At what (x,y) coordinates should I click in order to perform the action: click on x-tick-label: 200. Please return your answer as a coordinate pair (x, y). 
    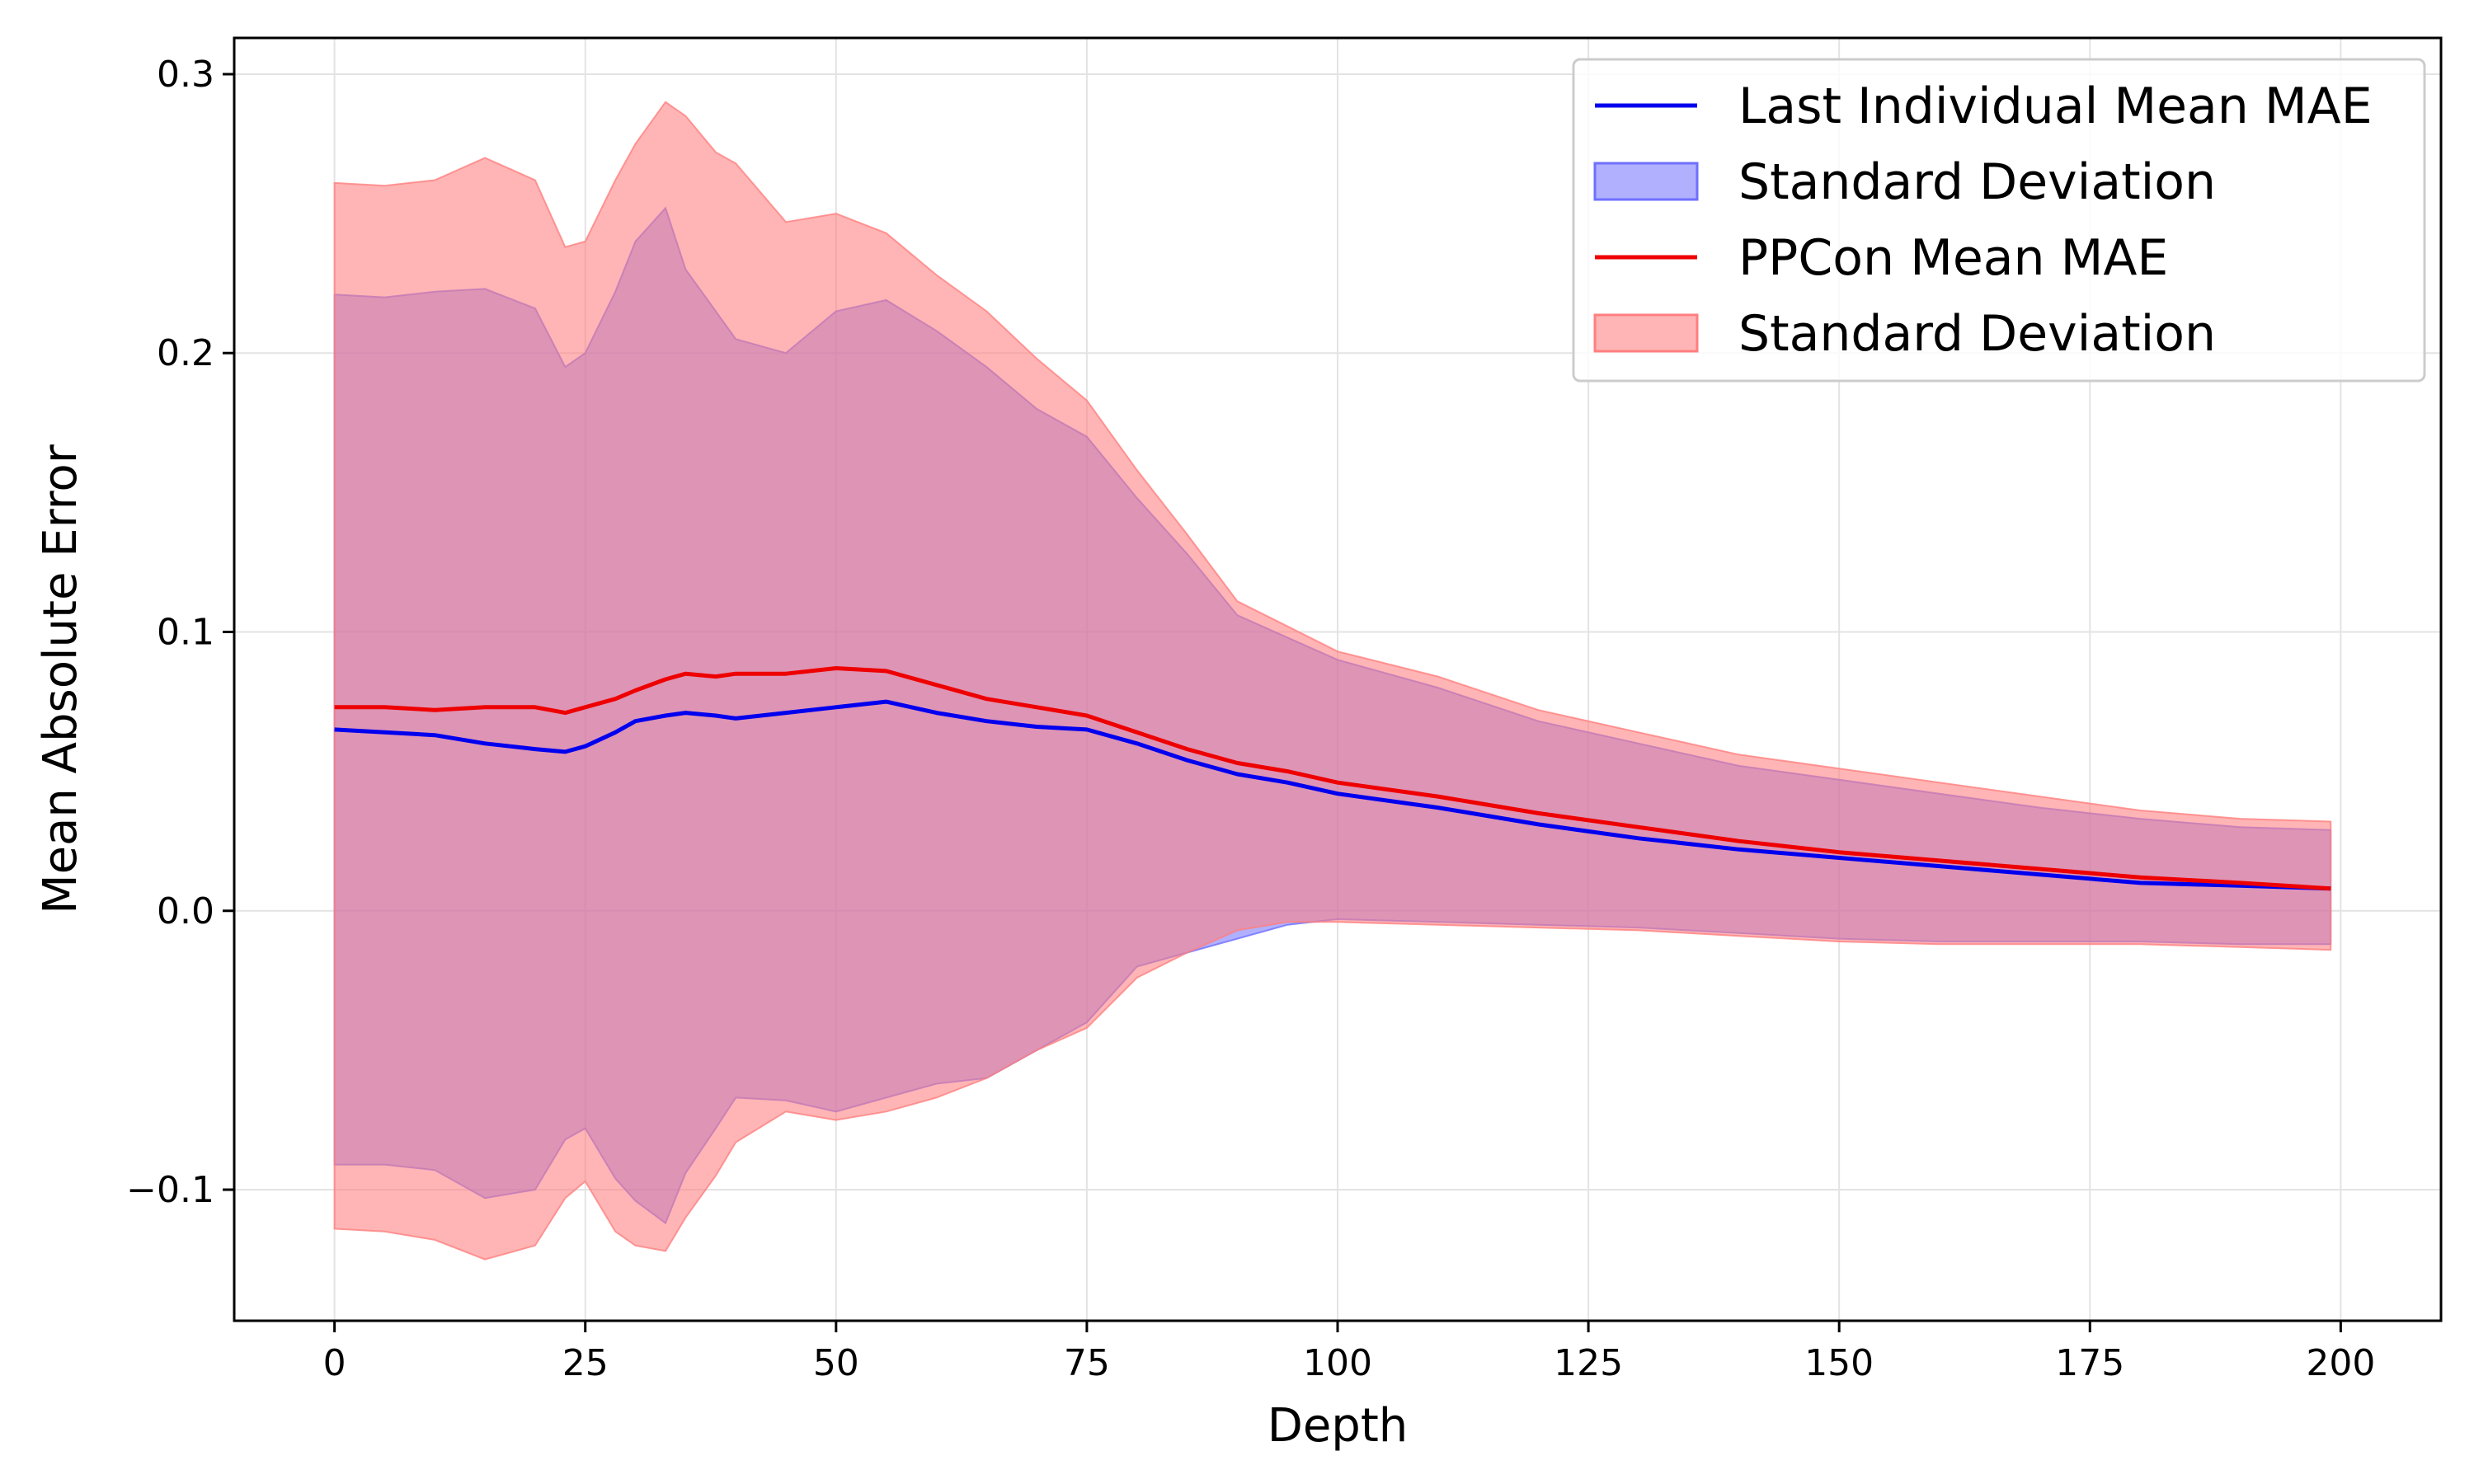
    Looking at the image, I should click on (2340, 1363).